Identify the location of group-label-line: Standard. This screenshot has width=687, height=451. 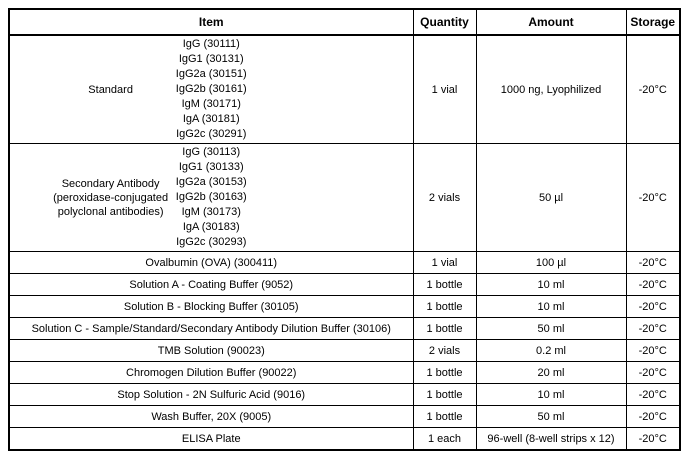
(110, 89).